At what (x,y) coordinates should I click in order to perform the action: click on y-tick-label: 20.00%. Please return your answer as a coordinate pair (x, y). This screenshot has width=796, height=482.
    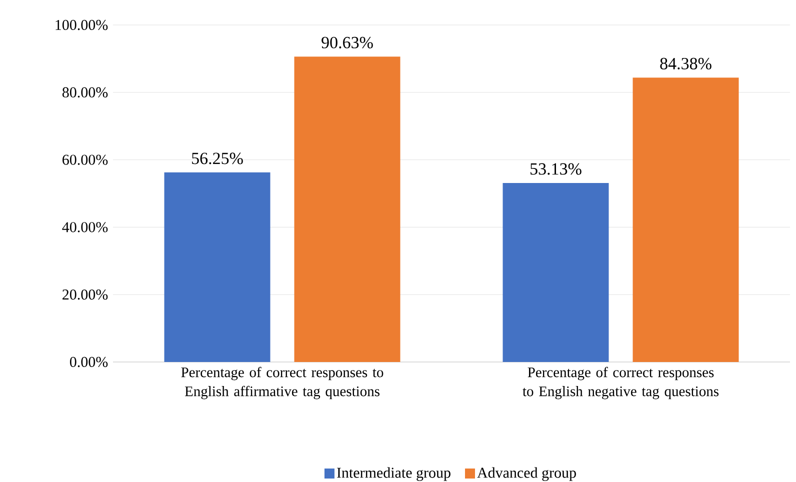
    Looking at the image, I should click on (85, 295).